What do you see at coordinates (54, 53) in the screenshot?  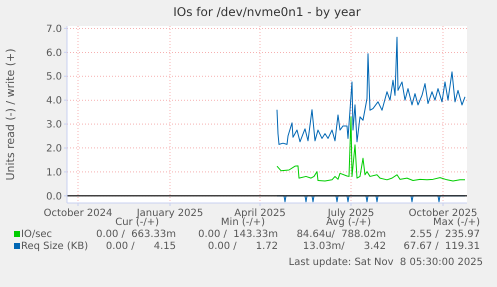 I see `y-tick-label: 6.0` at bounding box center [54, 53].